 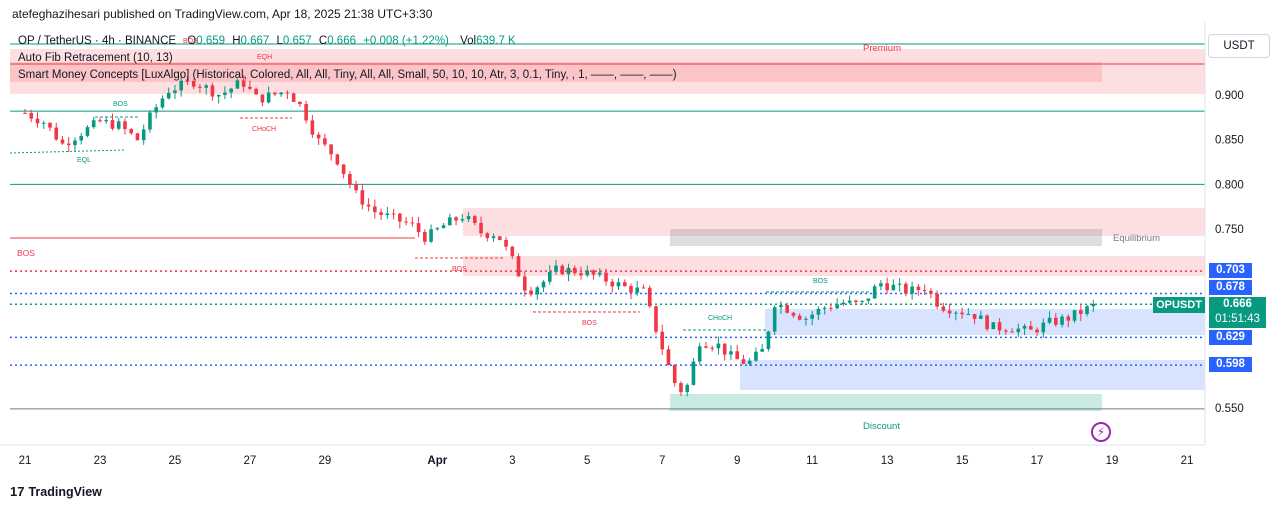 What do you see at coordinates (834, 222) in the screenshot?
I see `supply-zone` at bounding box center [834, 222].